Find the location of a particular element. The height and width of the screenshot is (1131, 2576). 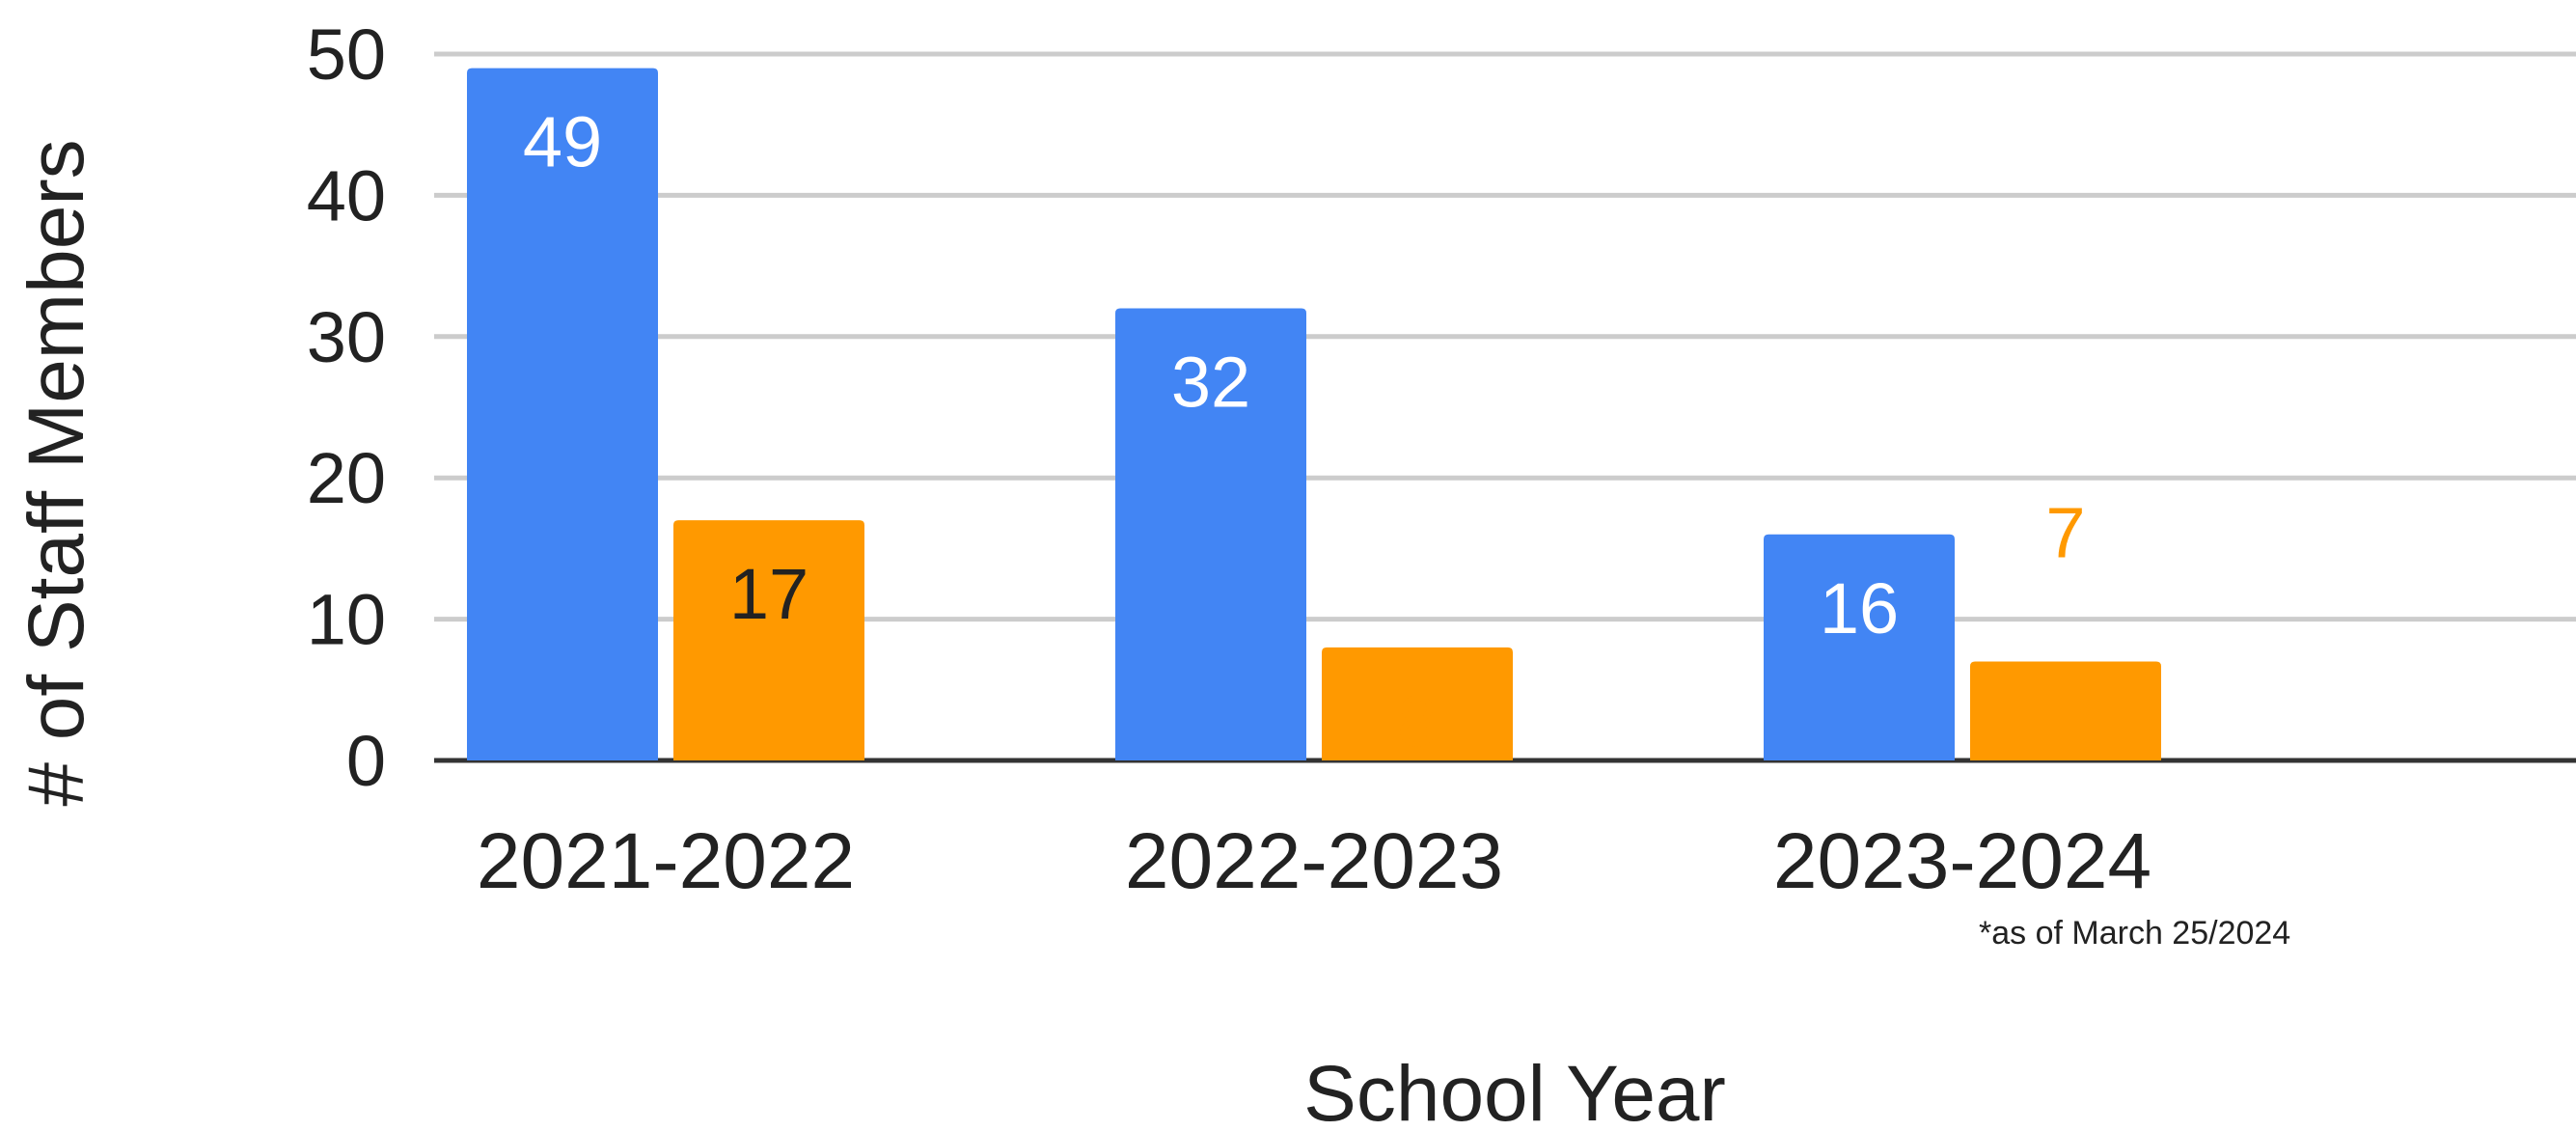

x-category-label: 2021-2022 is located at coordinates (666, 861).